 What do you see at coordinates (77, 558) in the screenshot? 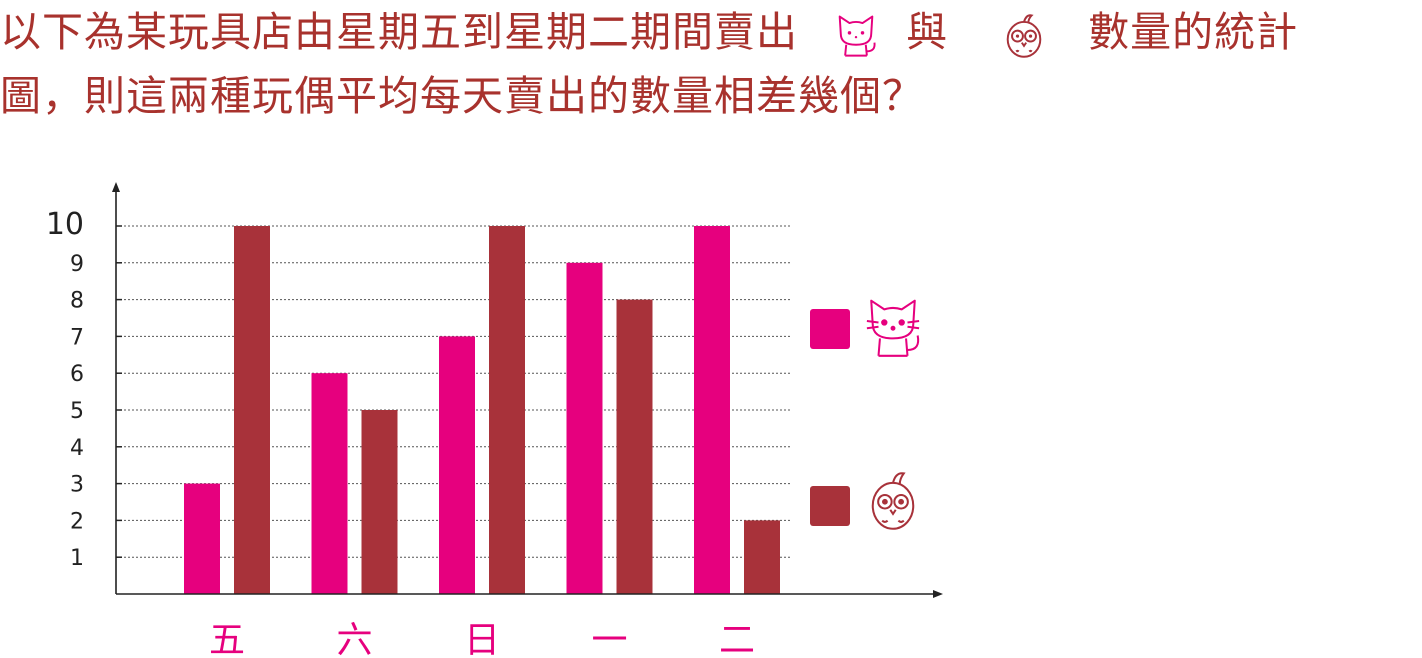
I see `y-tick-label: 1` at bounding box center [77, 558].